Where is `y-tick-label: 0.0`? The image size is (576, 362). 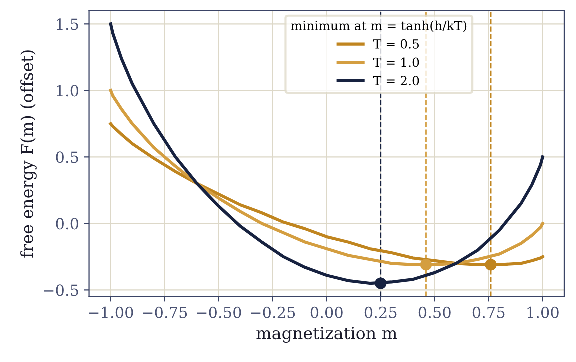
y-tick-label: 0.0 is located at coordinates (67, 224).